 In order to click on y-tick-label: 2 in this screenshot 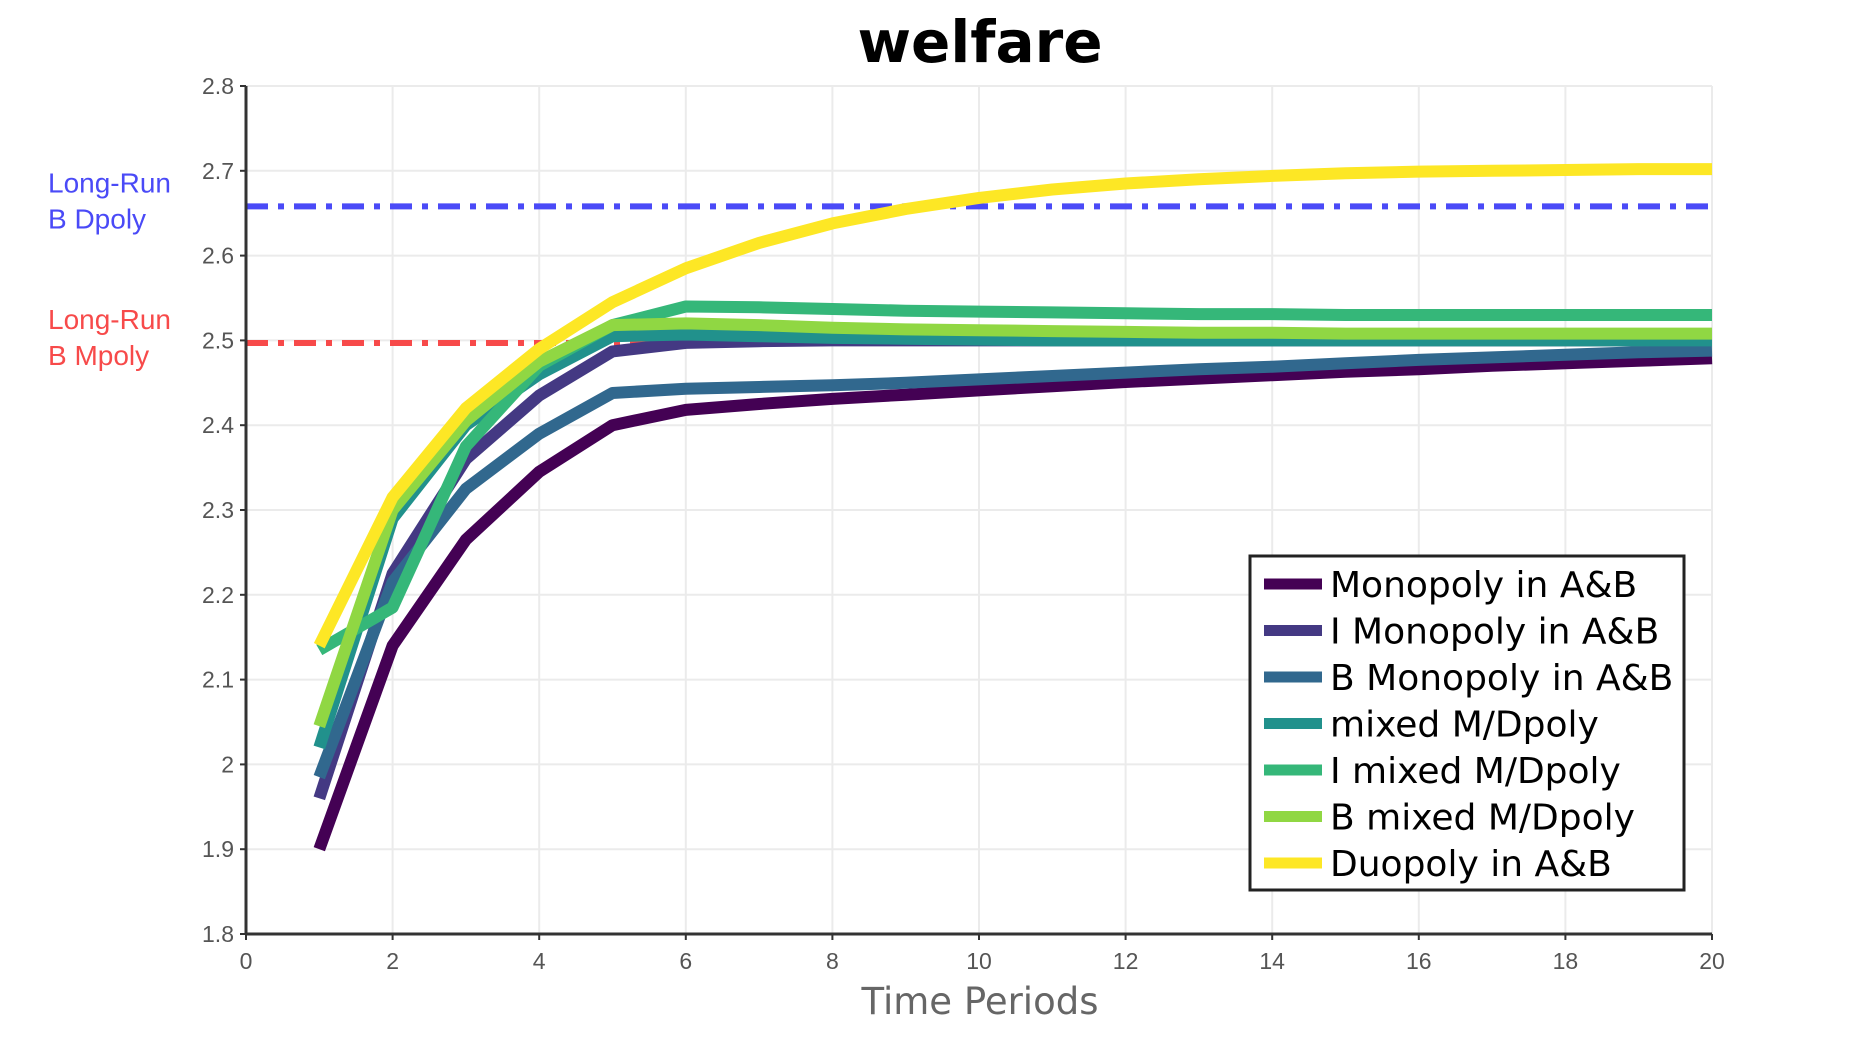, I will do `click(227, 764)`.